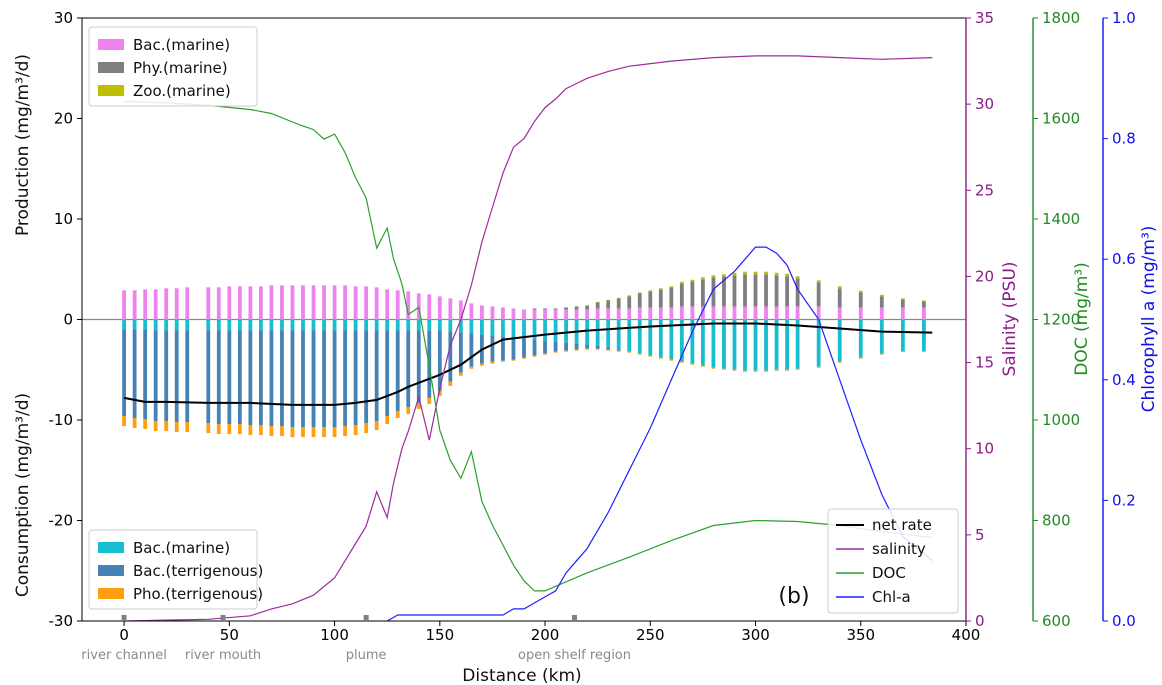 Image resolution: width=1162 pixels, height=685 pixels. What do you see at coordinates (181, 45) in the screenshot?
I see `production-legend-label: Bac.(marine)` at bounding box center [181, 45].